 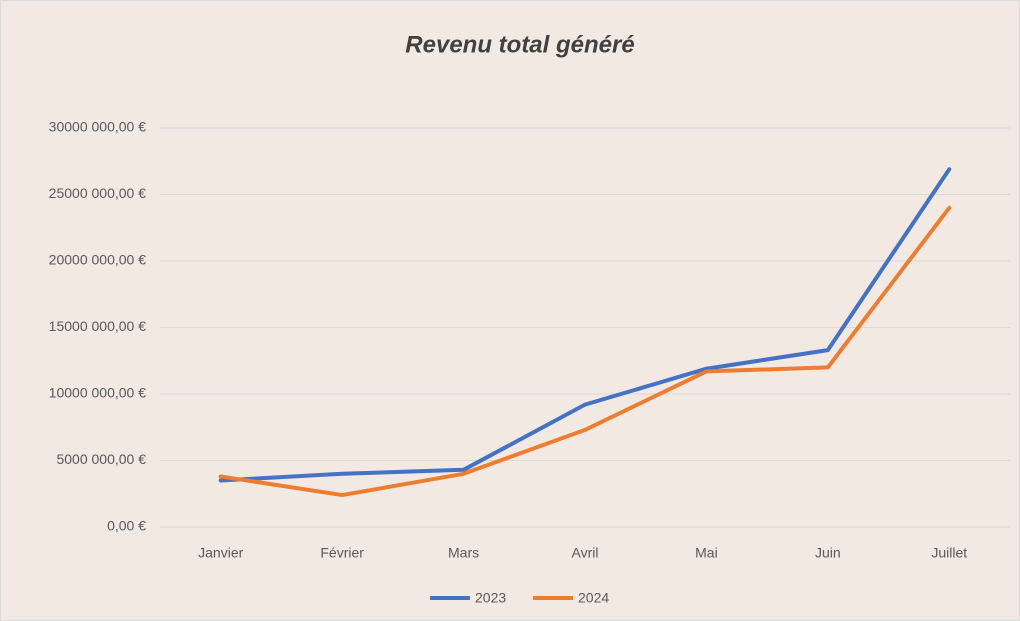 What do you see at coordinates (593, 598) in the screenshot?
I see `legend-label: 2024` at bounding box center [593, 598].